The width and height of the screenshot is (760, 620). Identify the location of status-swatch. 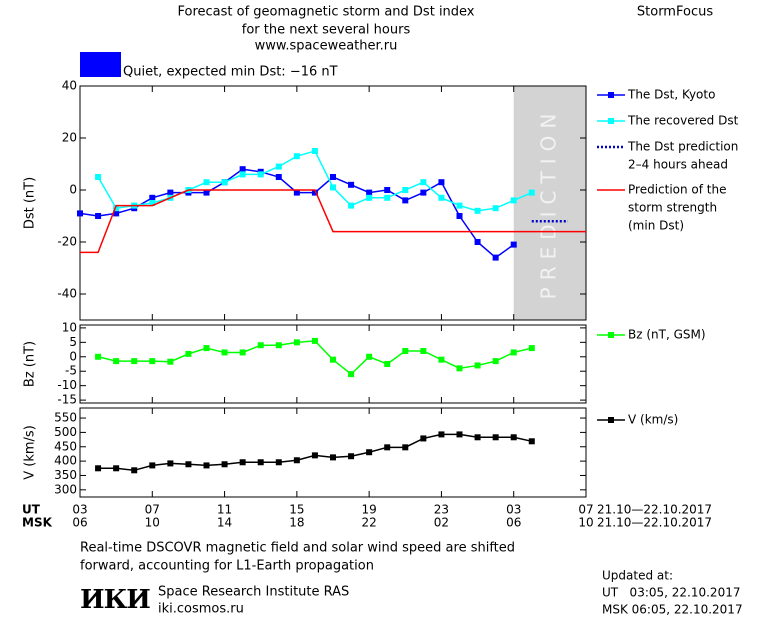
(100, 64).